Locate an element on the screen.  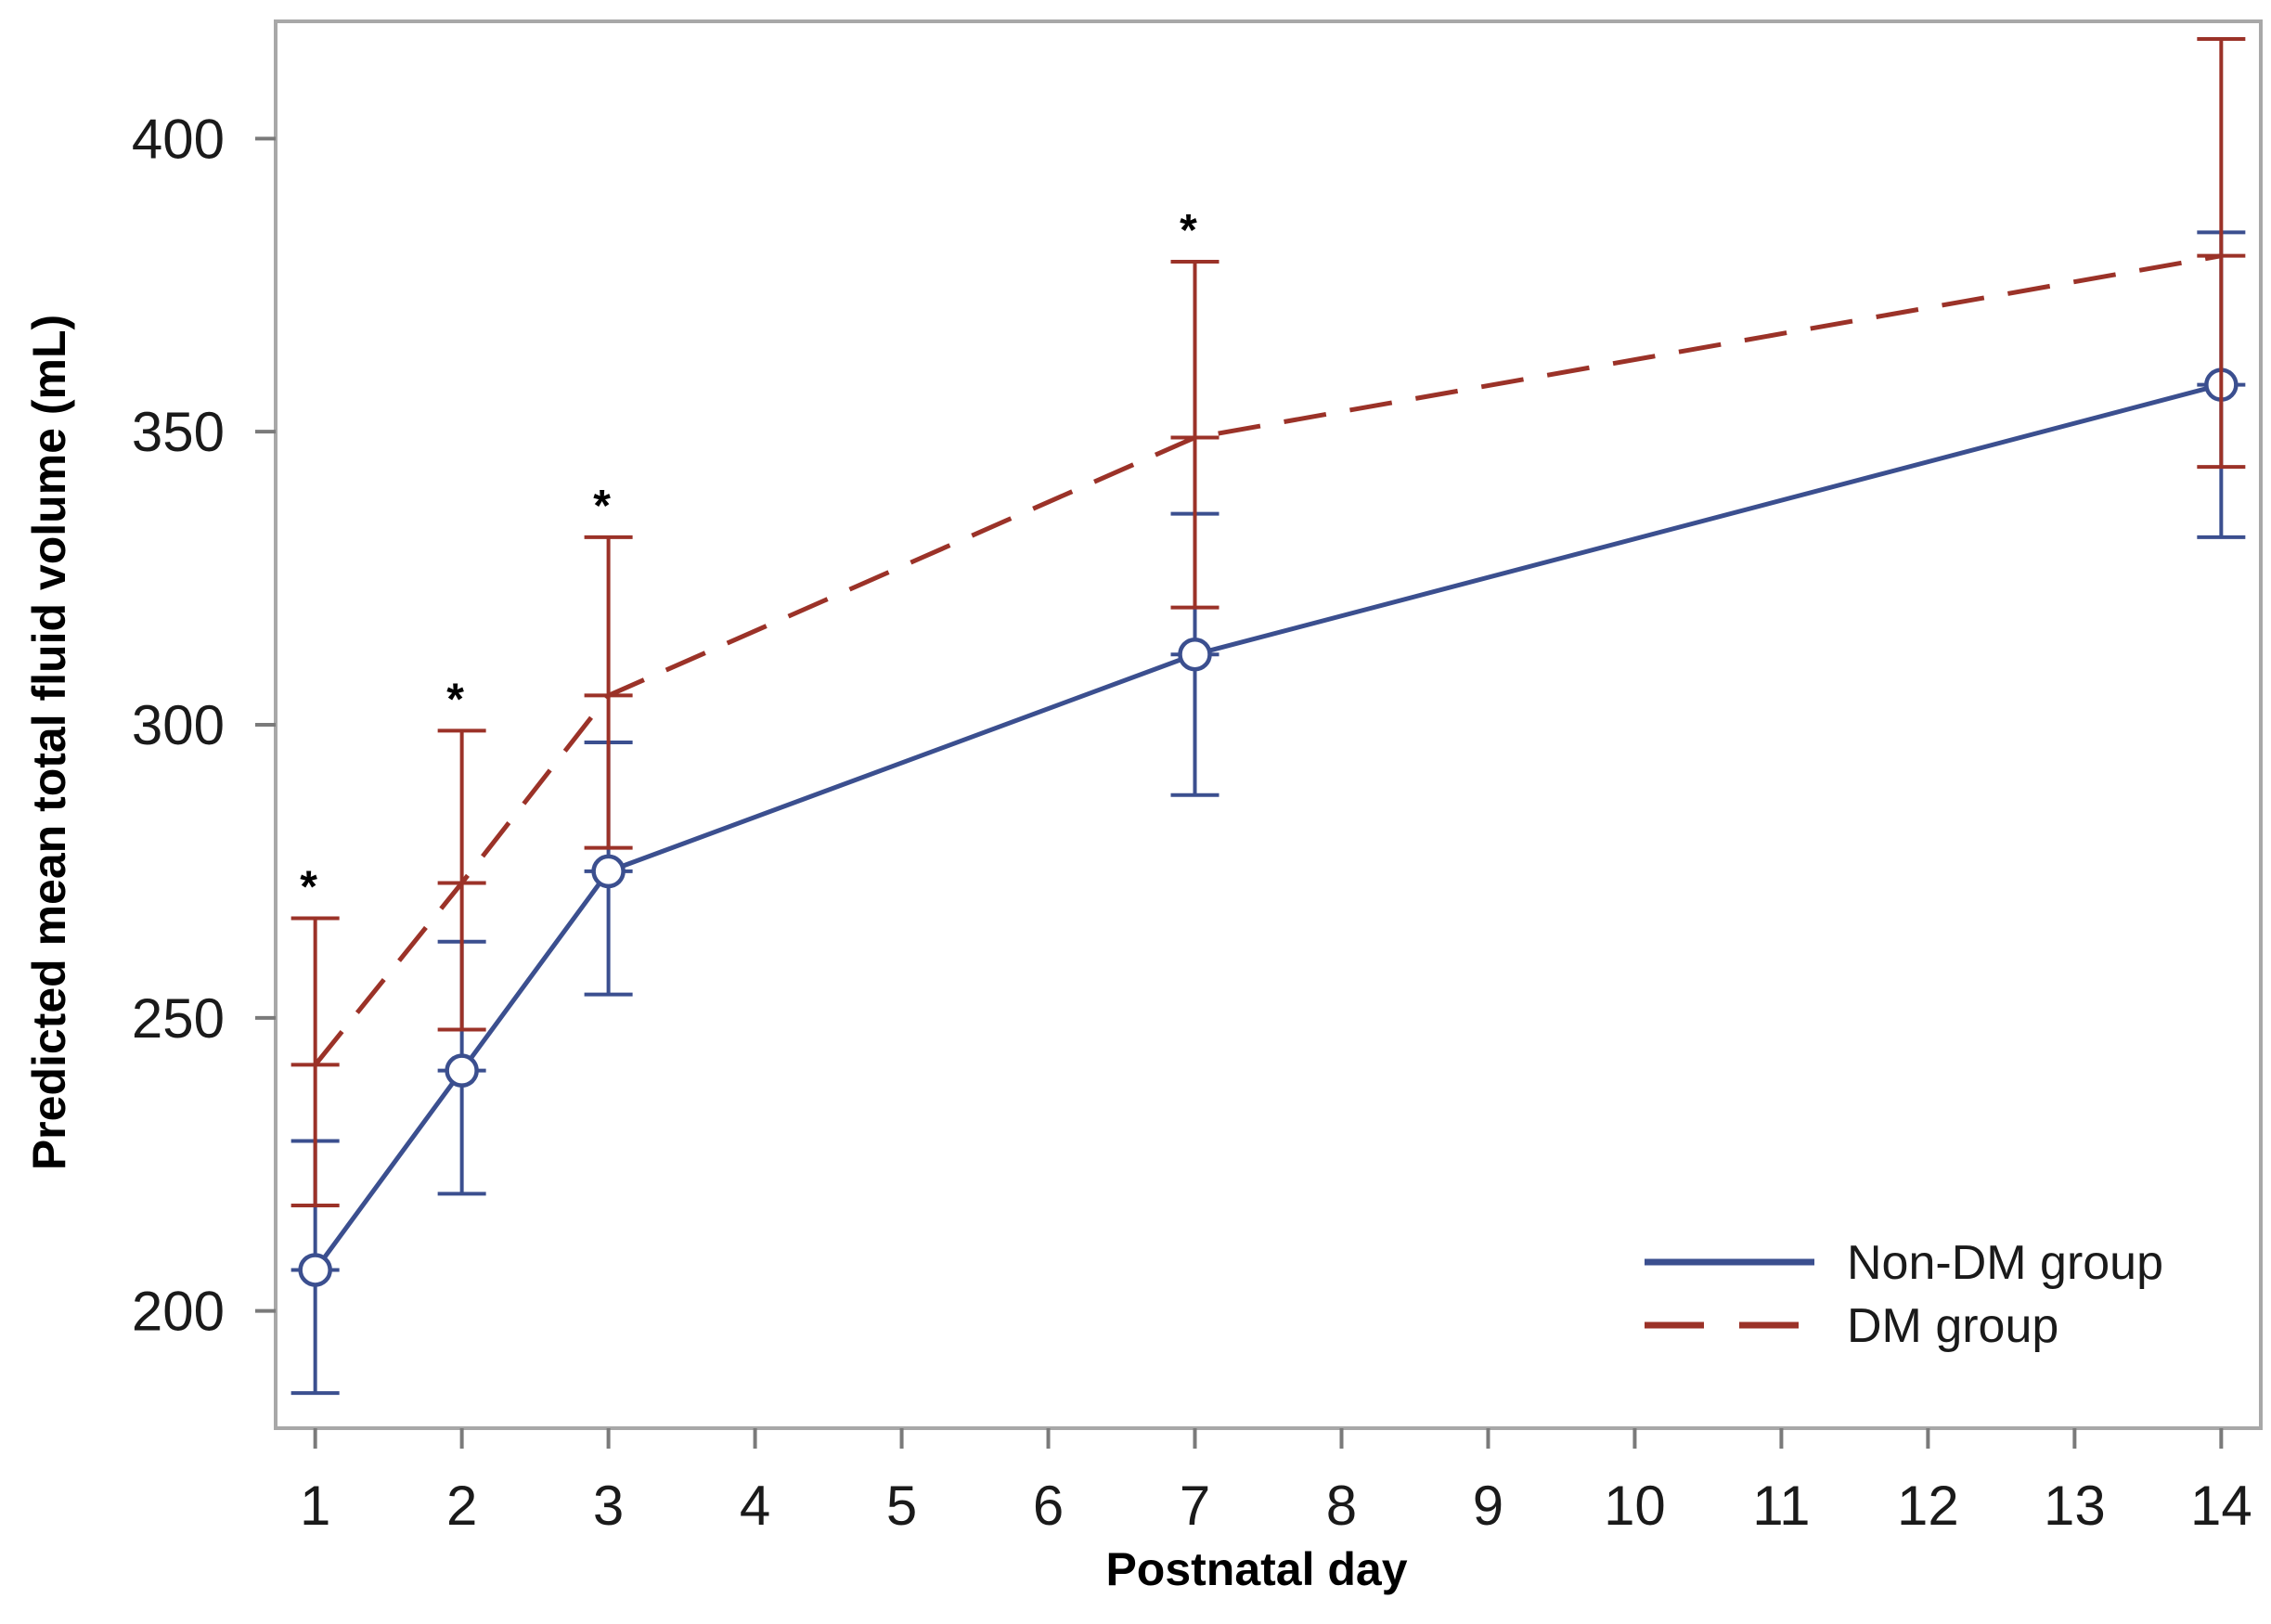
legend-label: Non-DM group is located at coordinates (2005, 1263).